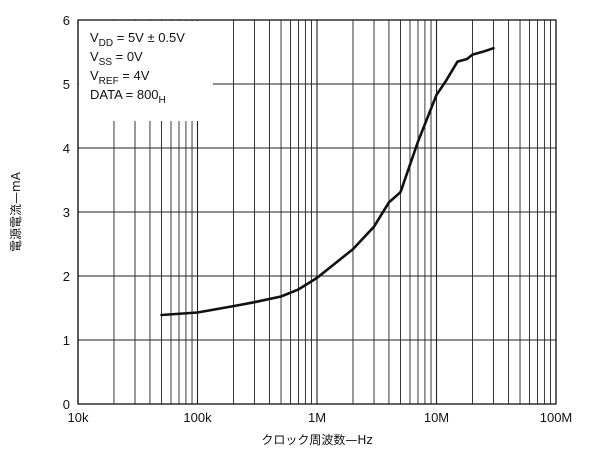  I want to click on y-tick-label: 0, so click(66, 404).